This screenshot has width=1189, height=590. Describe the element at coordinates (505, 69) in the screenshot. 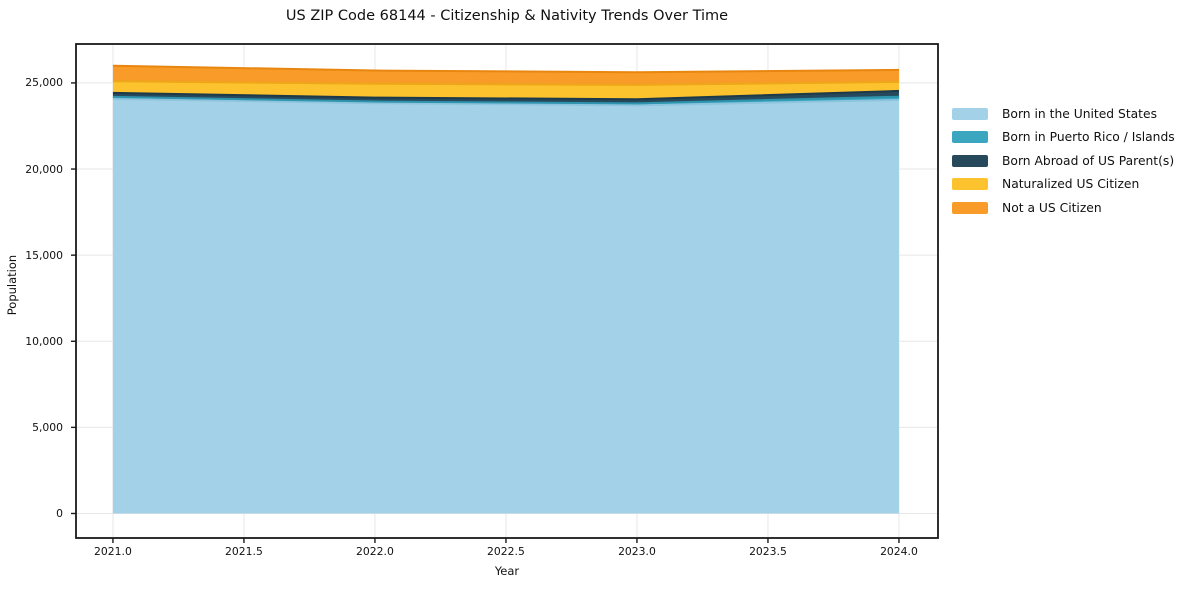

I see `area-edge-not-a-us-citizen` at that location.